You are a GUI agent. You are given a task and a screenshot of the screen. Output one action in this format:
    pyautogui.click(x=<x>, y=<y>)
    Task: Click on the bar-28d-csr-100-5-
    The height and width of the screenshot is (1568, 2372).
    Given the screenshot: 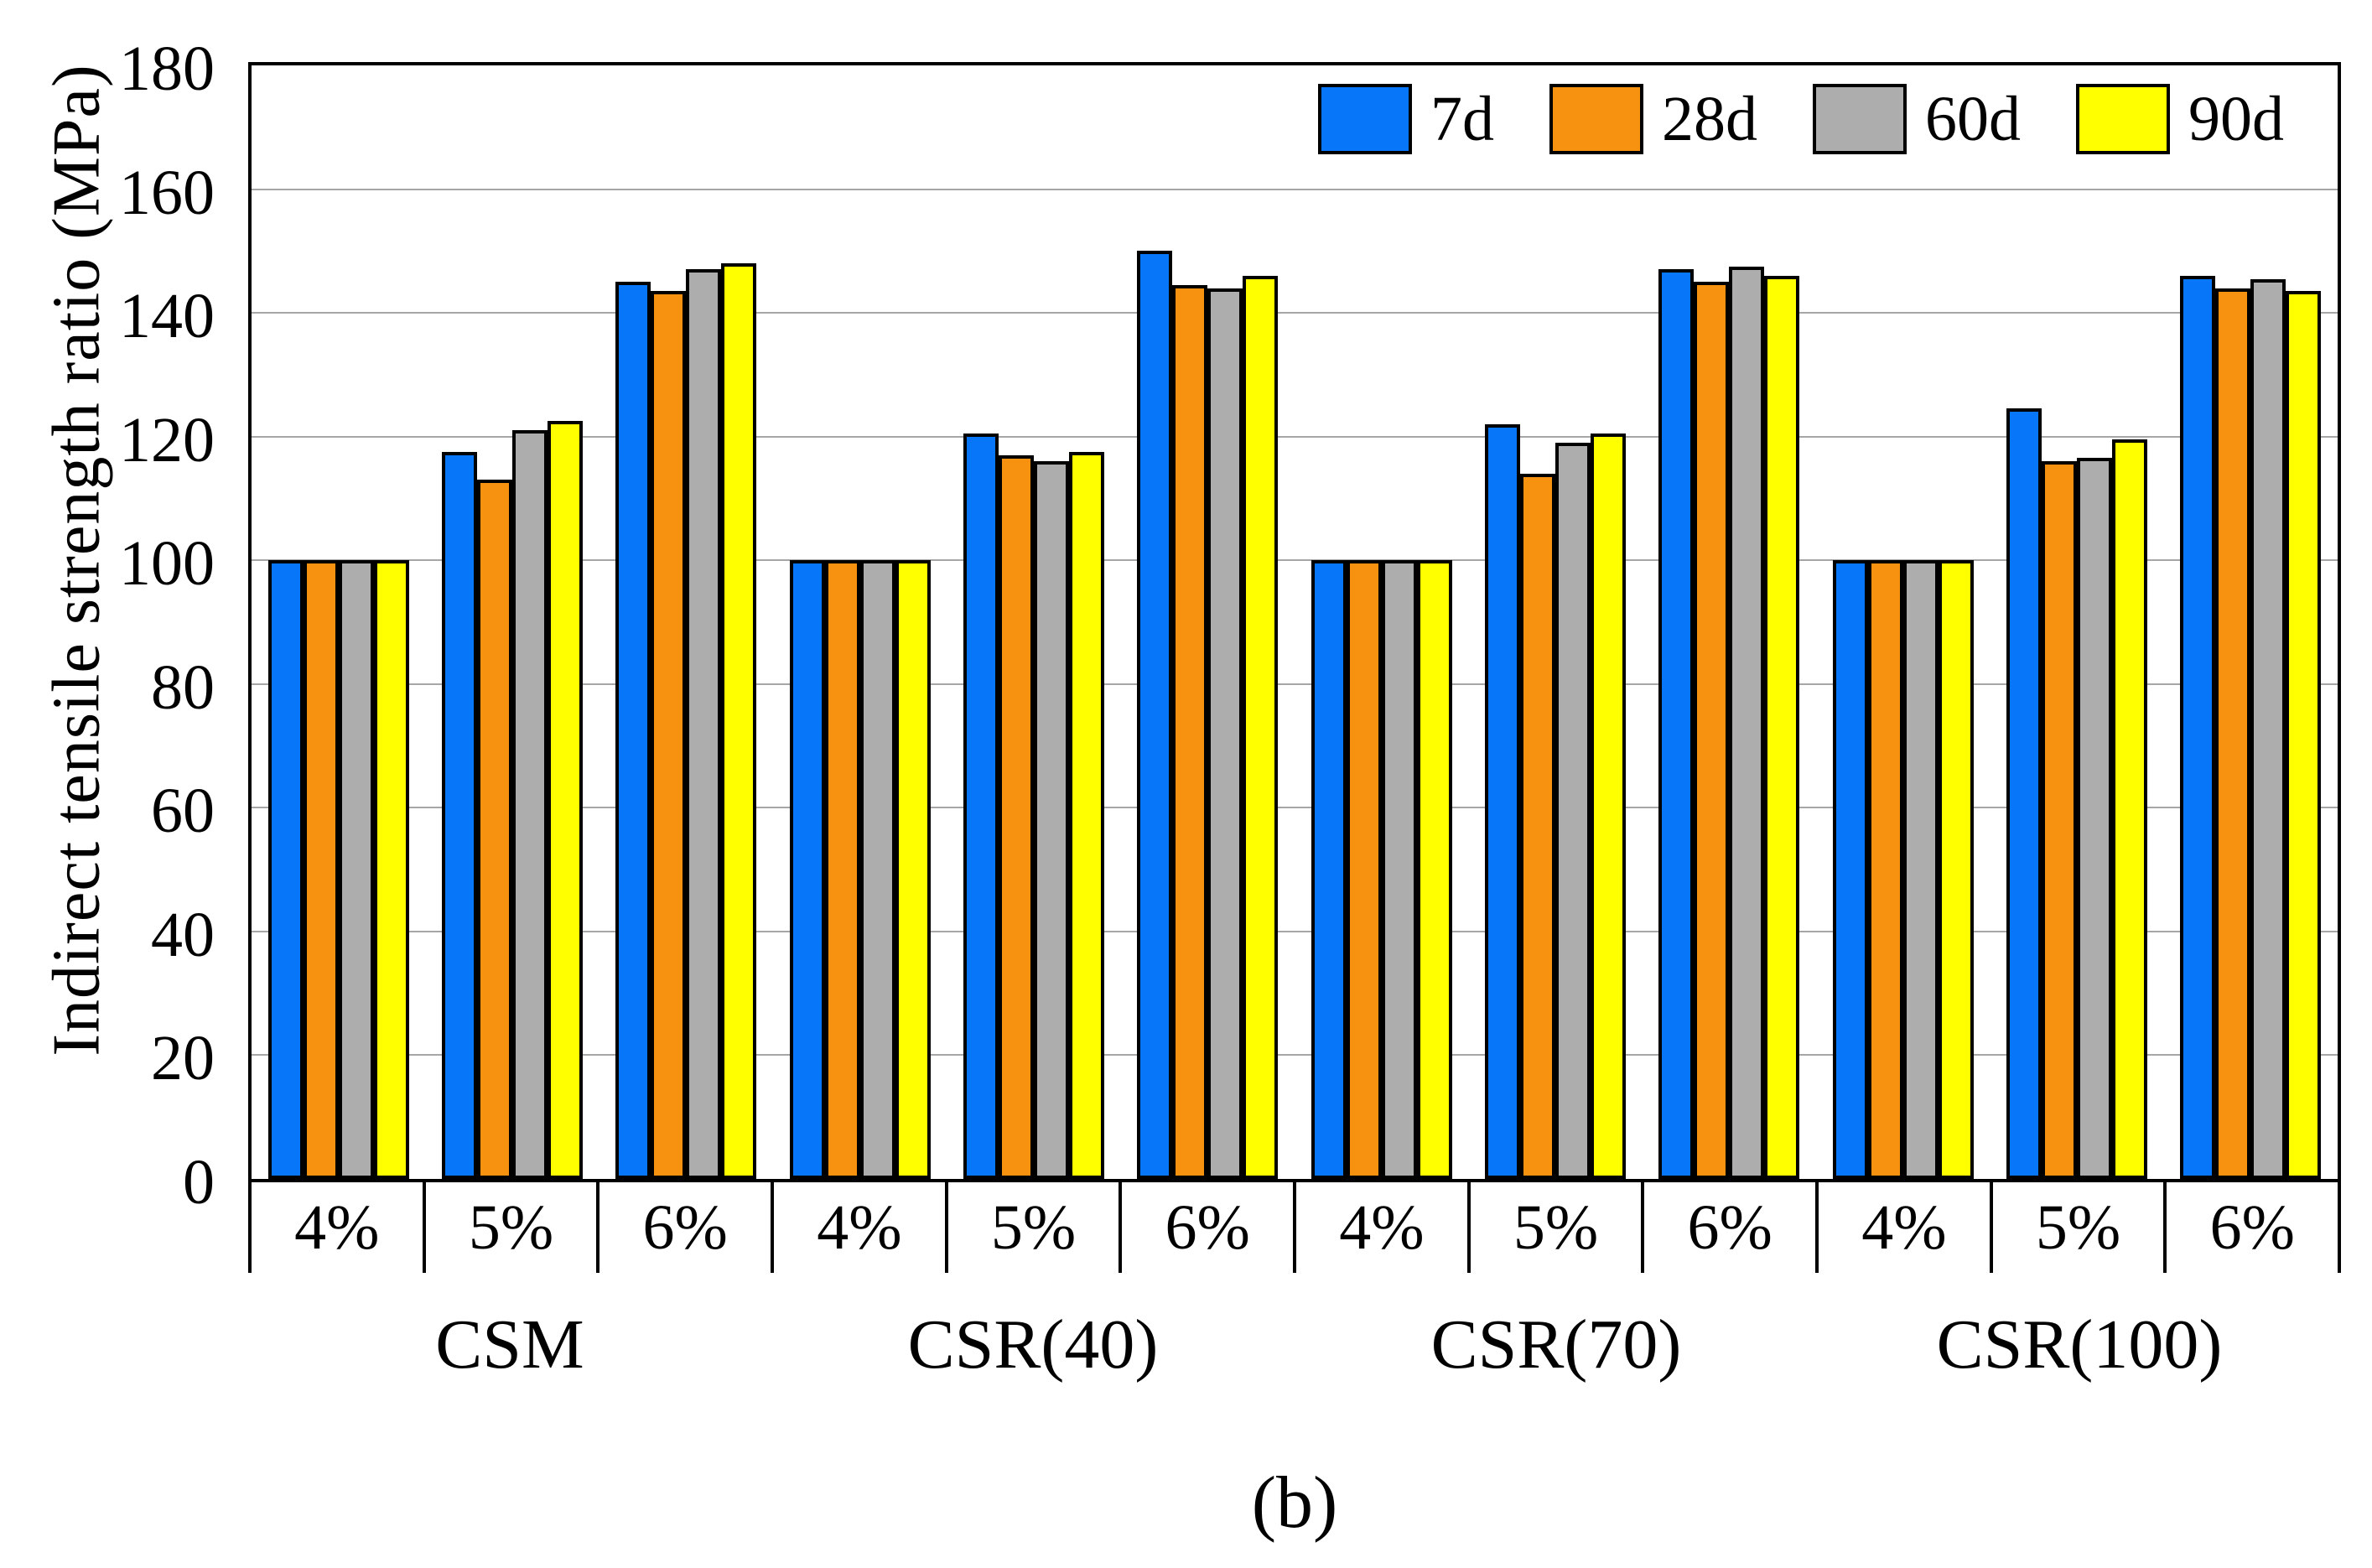 What is the action you would take?
    pyautogui.click(x=2059, y=820)
    